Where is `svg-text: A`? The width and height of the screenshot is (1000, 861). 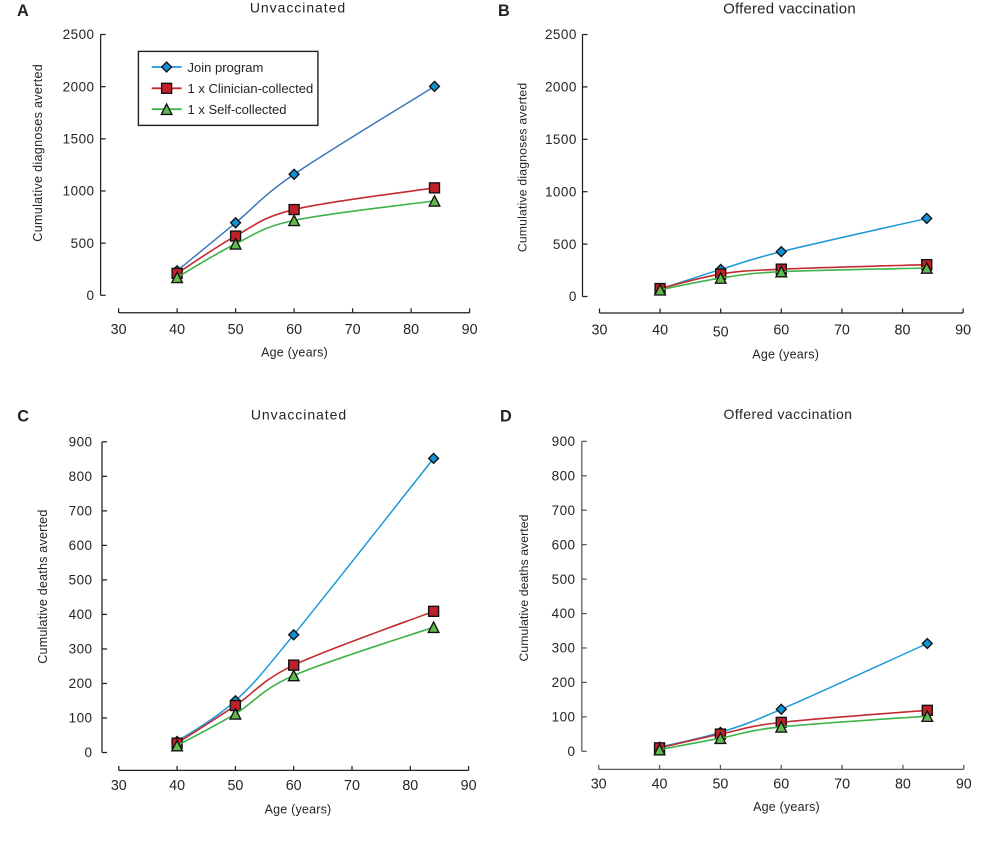
svg-text: A is located at coordinates (23, 11).